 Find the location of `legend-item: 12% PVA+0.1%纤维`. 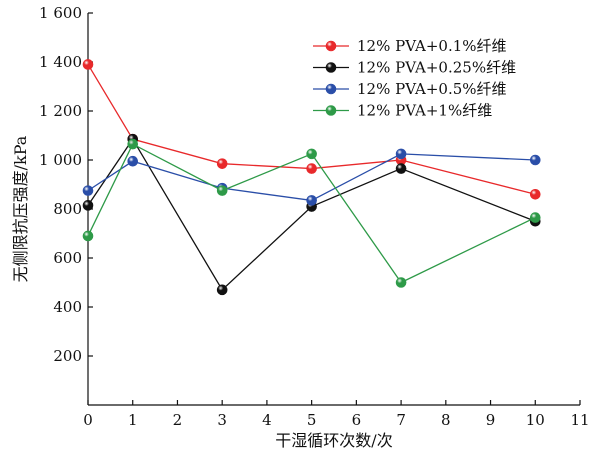

legend-item: 12% PVA+0.1%纤维 is located at coordinates (410, 46).